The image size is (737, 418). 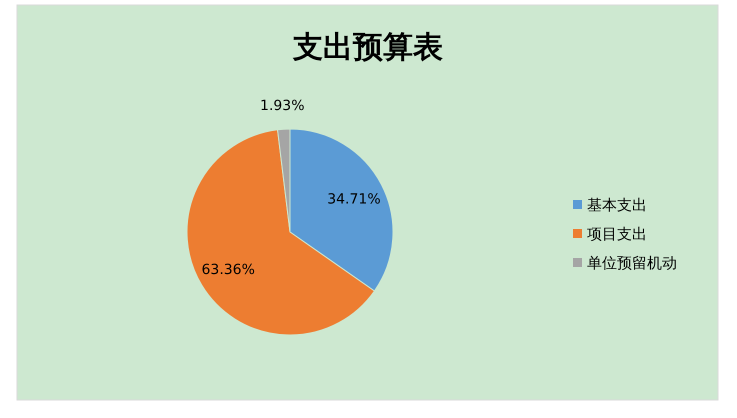 What do you see at coordinates (617, 234) in the screenshot?
I see `legend-label: 项目支出` at bounding box center [617, 234].